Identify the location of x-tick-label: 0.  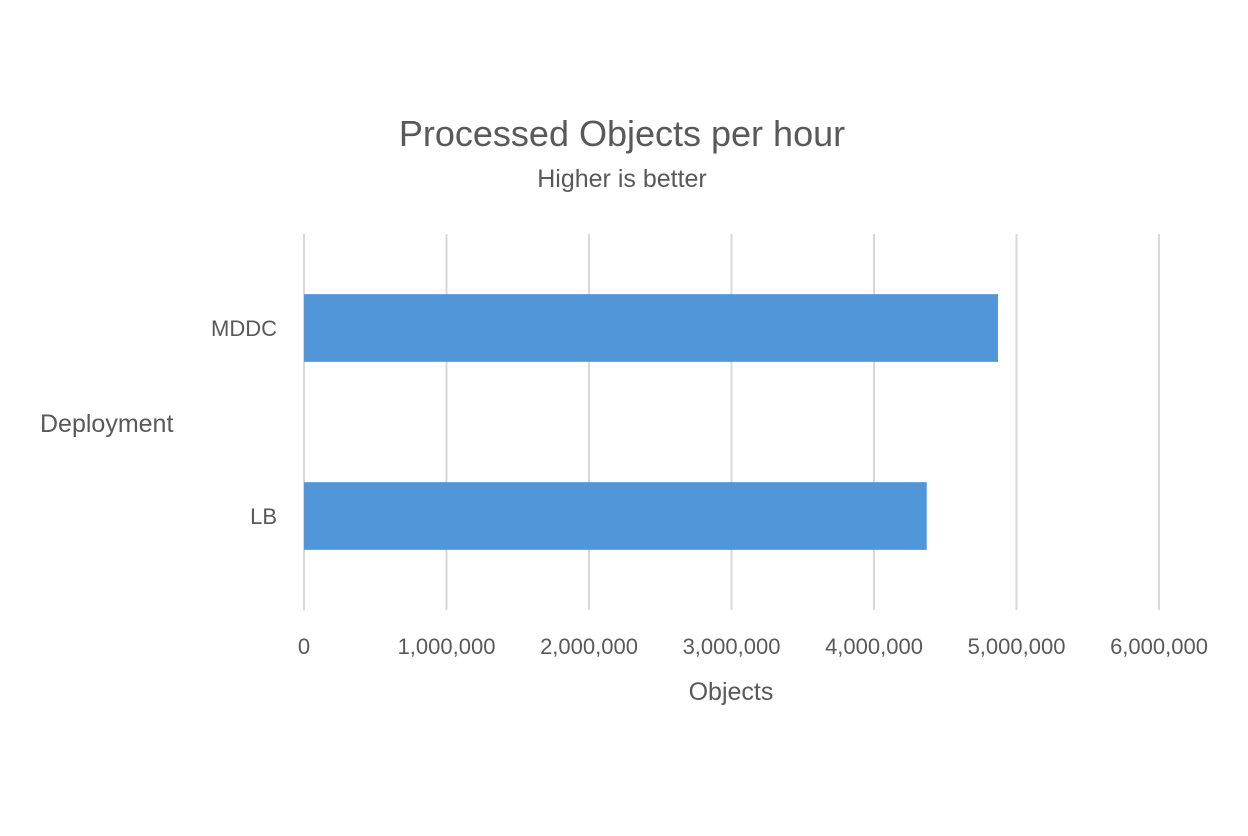
(304, 646).